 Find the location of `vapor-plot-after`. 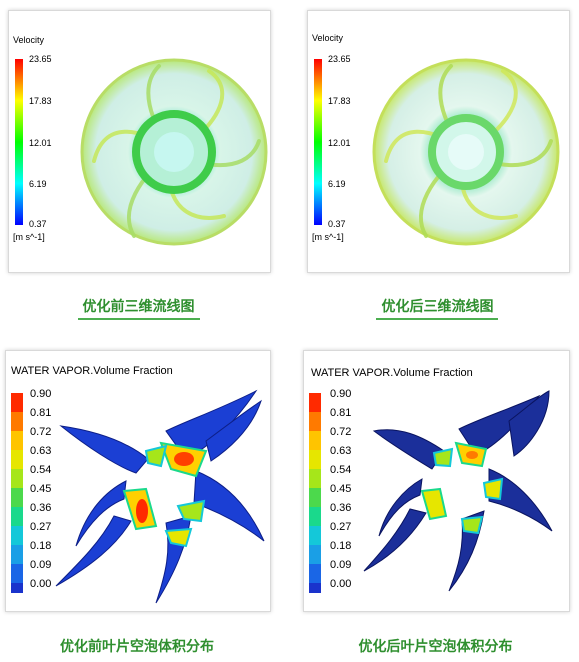

vapor-plot-after is located at coordinates (431, 491).